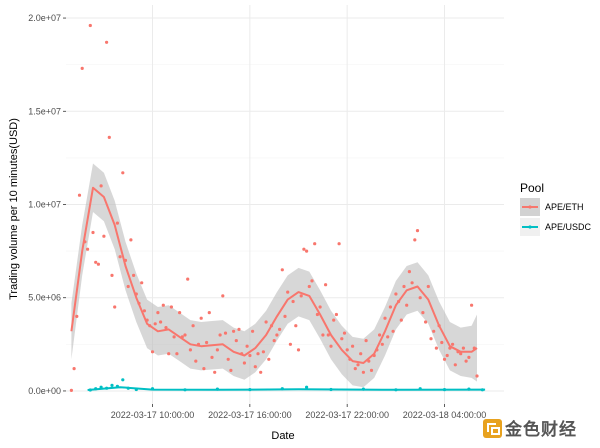 This screenshot has width=600, height=448. I want to click on legend-item: APE/USDC, so click(556, 227).